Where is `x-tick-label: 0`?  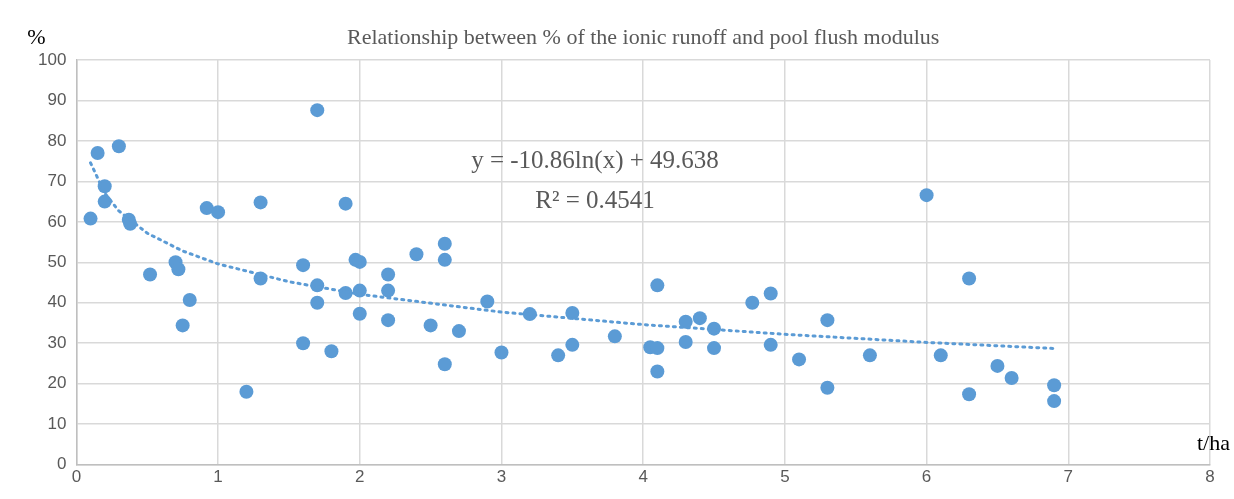
x-tick-label: 0 is located at coordinates (76, 477).